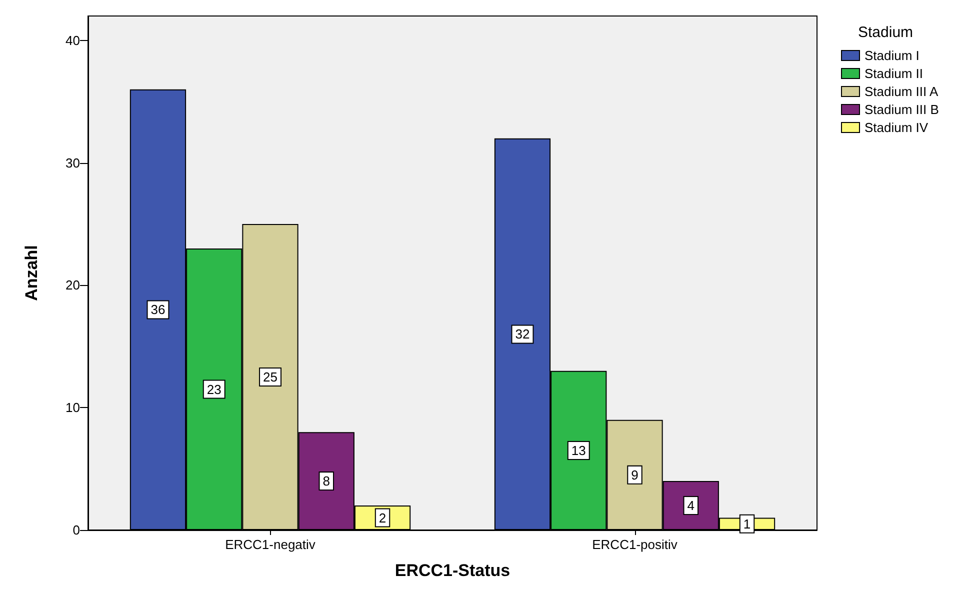  I want to click on x-axis-title: ERCC1-Status, so click(452, 570).